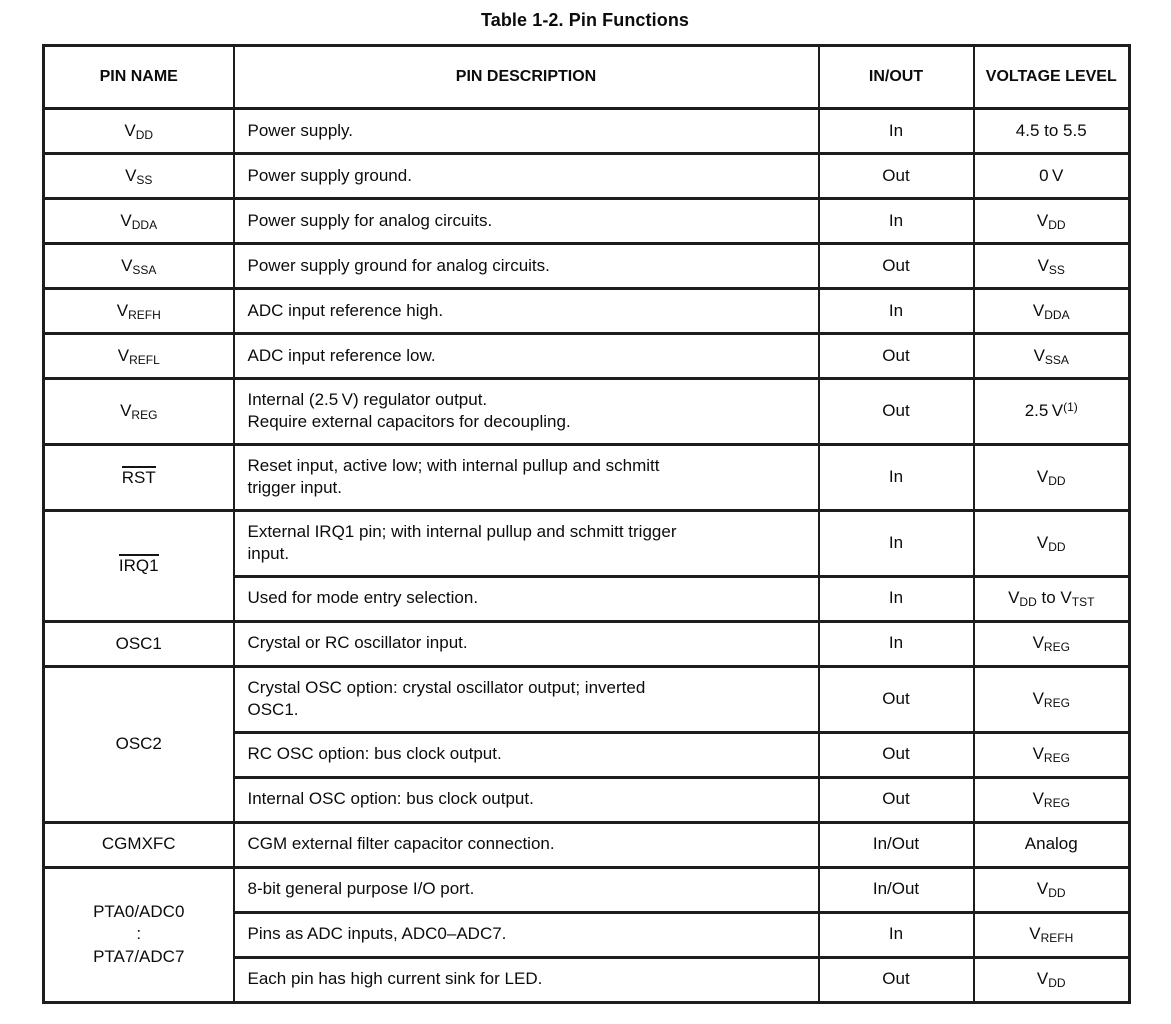 Image resolution: width=1171 pixels, height=1024 pixels. Describe the element at coordinates (139, 131) in the screenshot. I see `pin-name-line: VDD` at that location.